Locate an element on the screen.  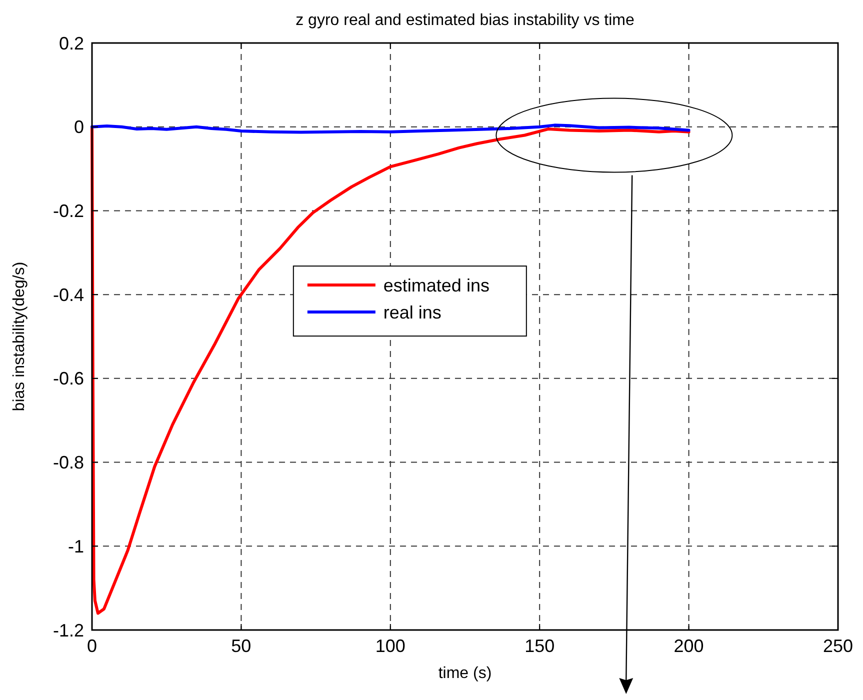
x-tick-label: 150 is located at coordinates (539, 646).